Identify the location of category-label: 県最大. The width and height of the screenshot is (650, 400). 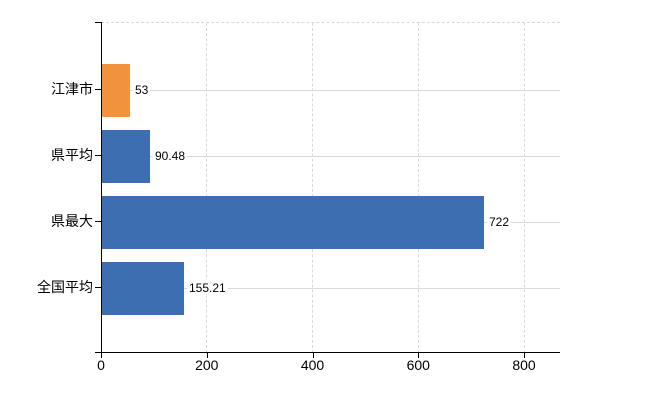
(72, 221).